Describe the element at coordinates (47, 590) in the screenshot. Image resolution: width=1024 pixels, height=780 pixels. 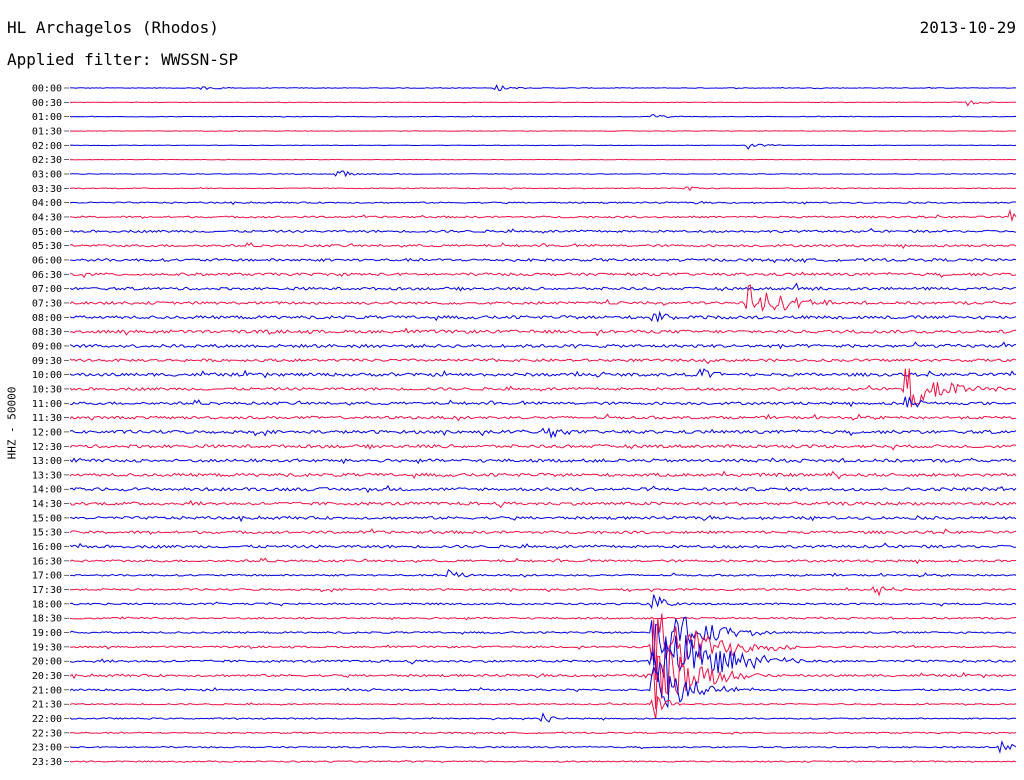
I see `y-tick-label: 17:30` at that location.